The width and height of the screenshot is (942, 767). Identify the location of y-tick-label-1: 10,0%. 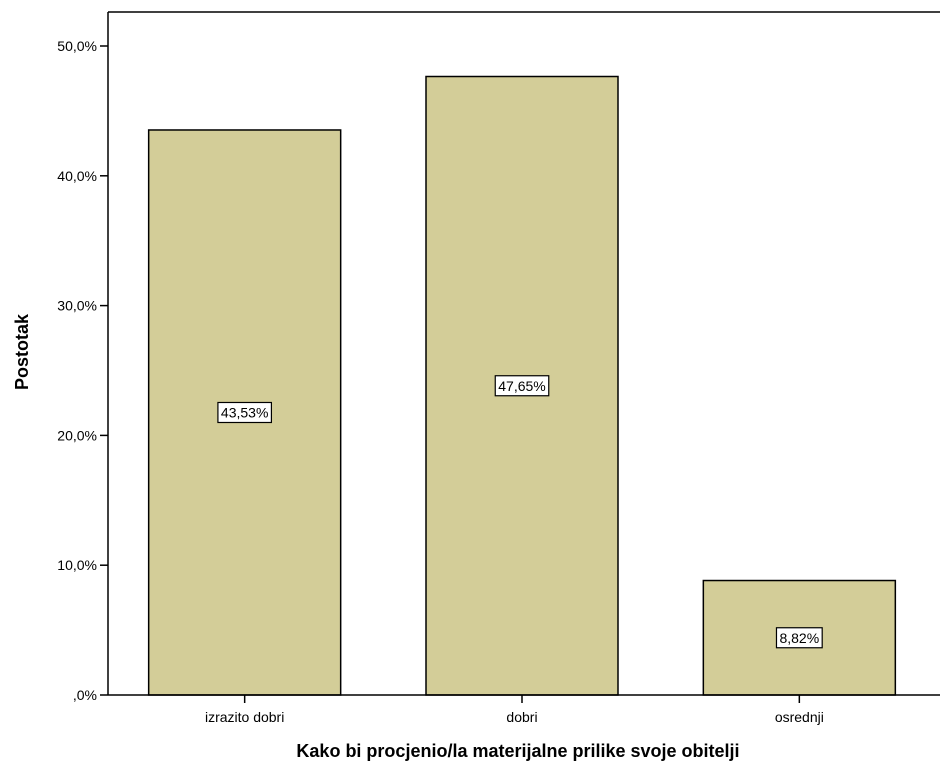
(77, 565).